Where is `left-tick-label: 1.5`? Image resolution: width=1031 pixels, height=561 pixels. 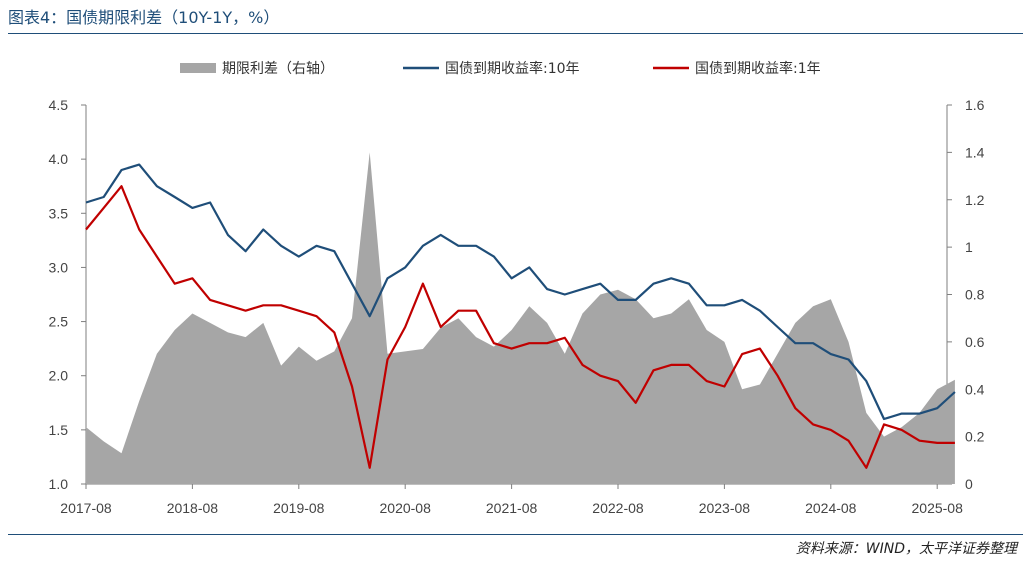 left-tick-label: 1.5 is located at coordinates (59, 430).